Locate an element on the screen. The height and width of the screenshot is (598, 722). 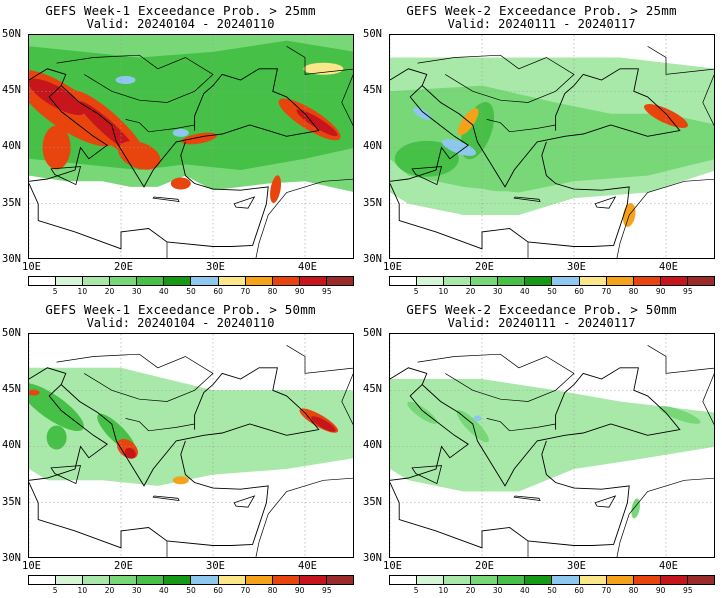
colorbar-label: 10 is located at coordinates (443, 590).